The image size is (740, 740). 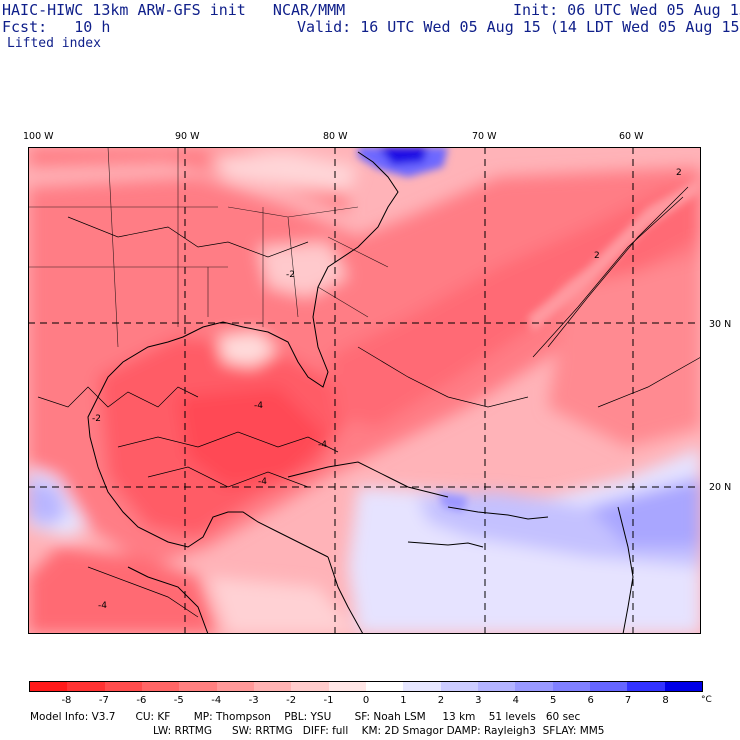 I want to click on legend-tick-label: 0, so click(x=366, y=700).